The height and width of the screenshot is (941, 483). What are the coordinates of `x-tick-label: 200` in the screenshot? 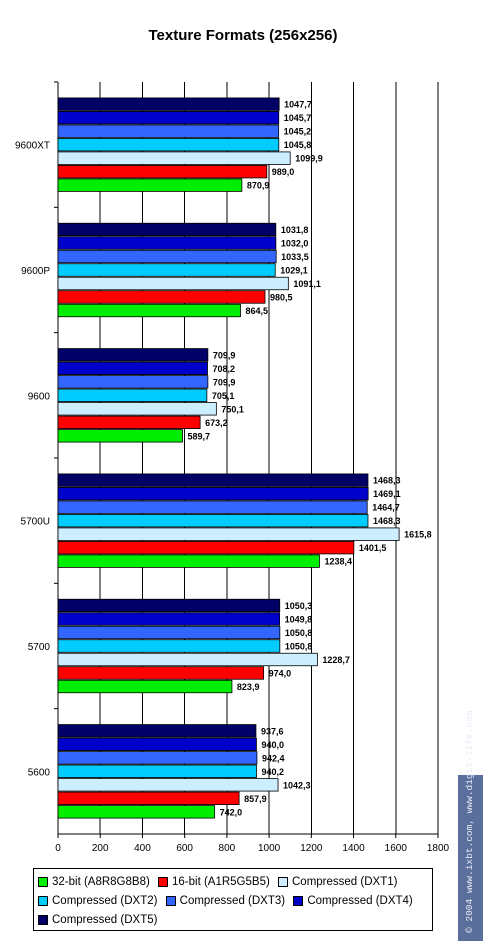 It's located at (100, 848).